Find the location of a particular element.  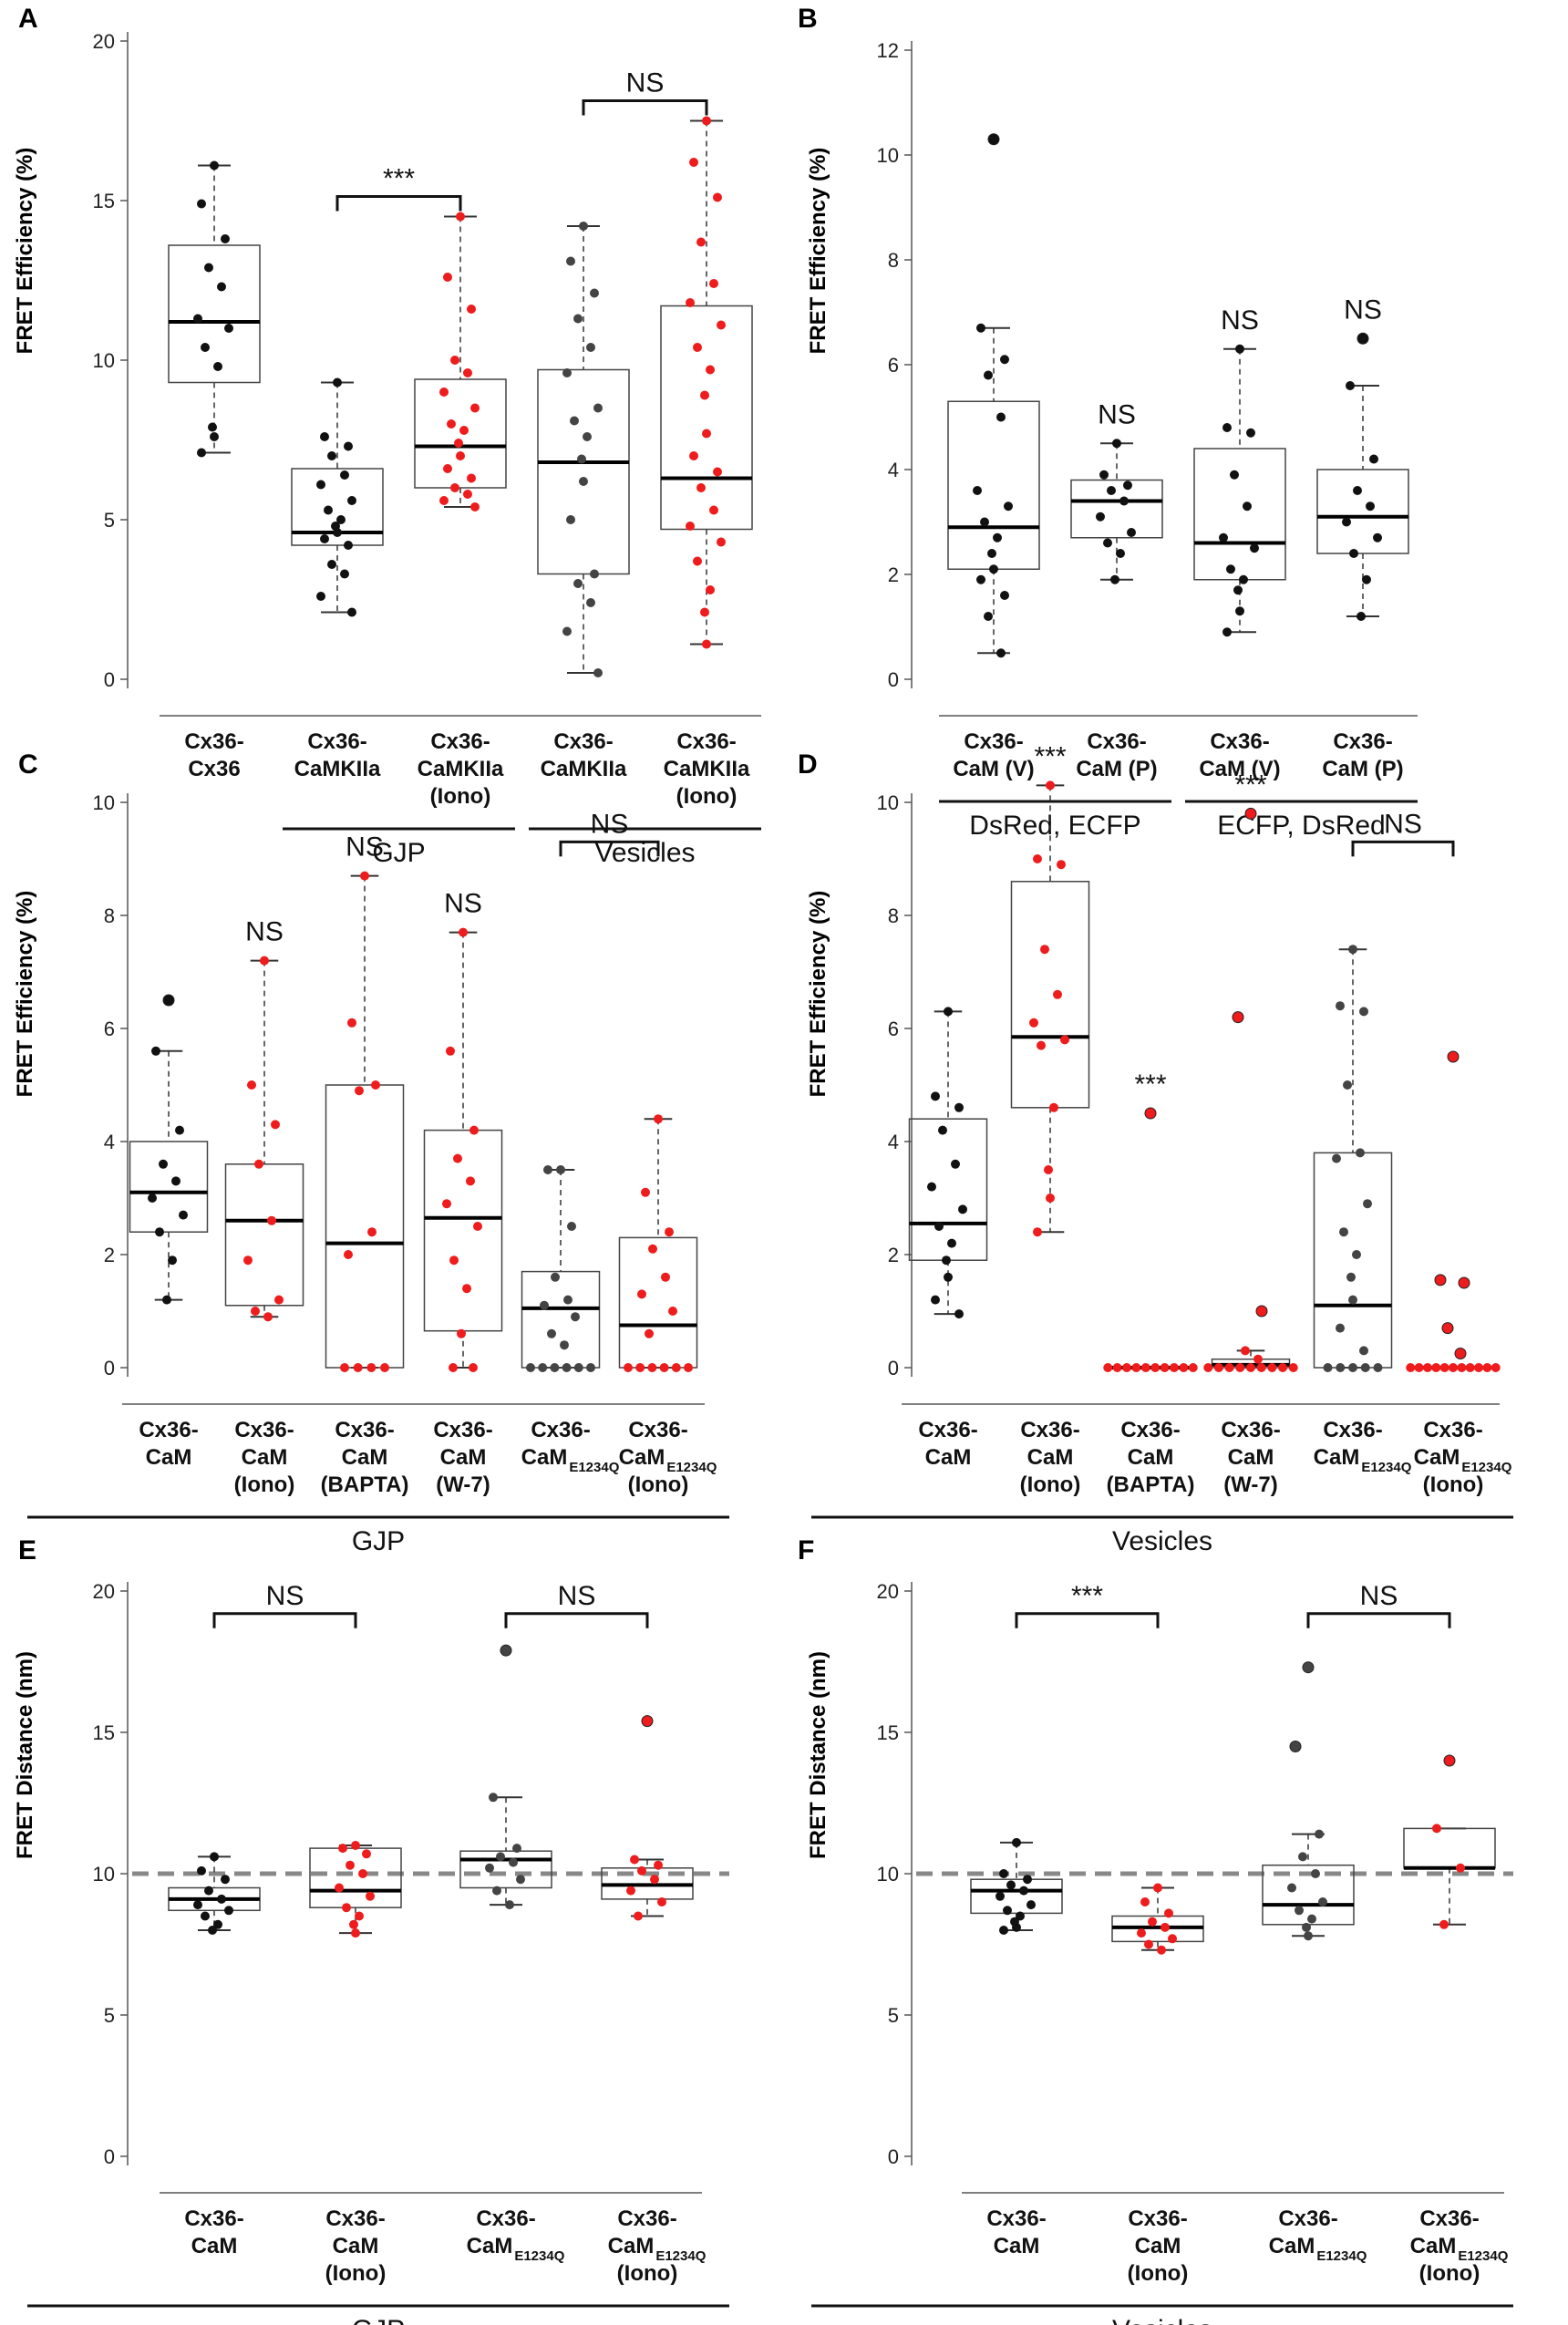

box-4: Cx36- CaM E1234Q(Iono) is located at coordinates (654, 2000).